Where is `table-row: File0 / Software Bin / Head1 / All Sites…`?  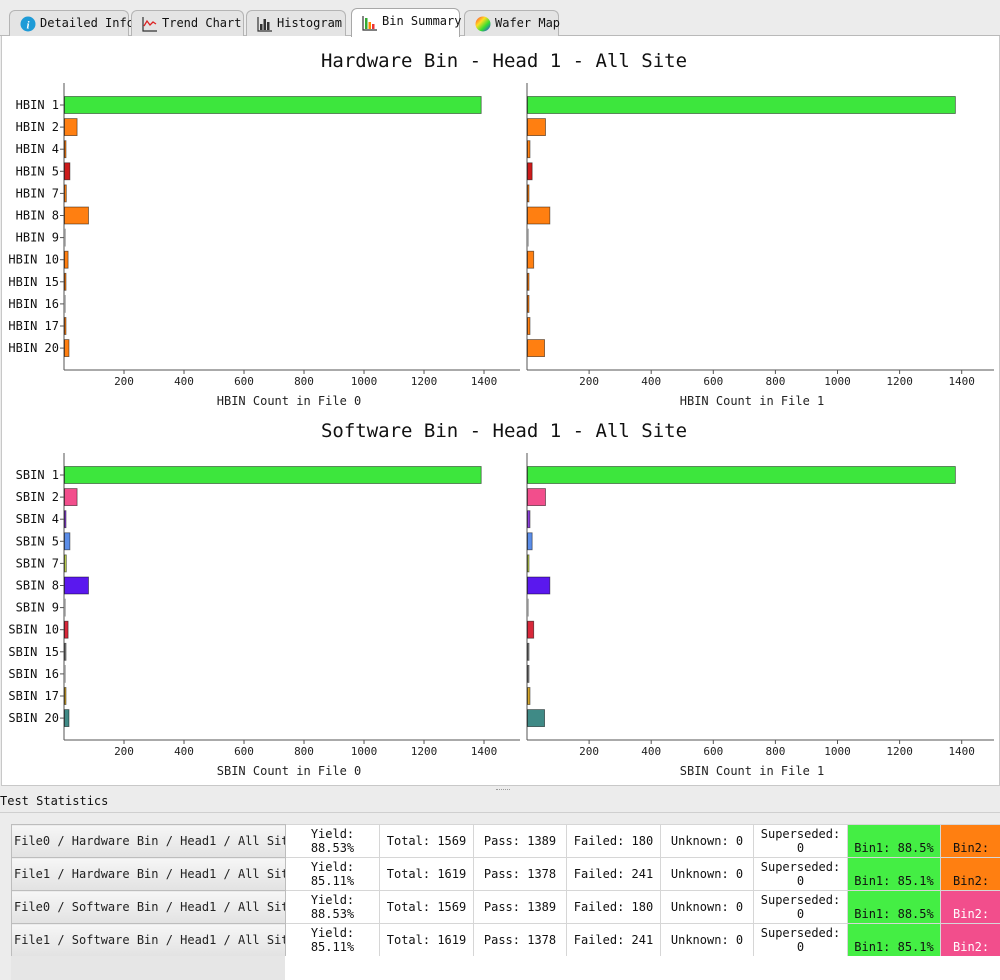 table-row: File0 / Software Bin / Head1 / All Sites… is located at coordinates (505, 907).